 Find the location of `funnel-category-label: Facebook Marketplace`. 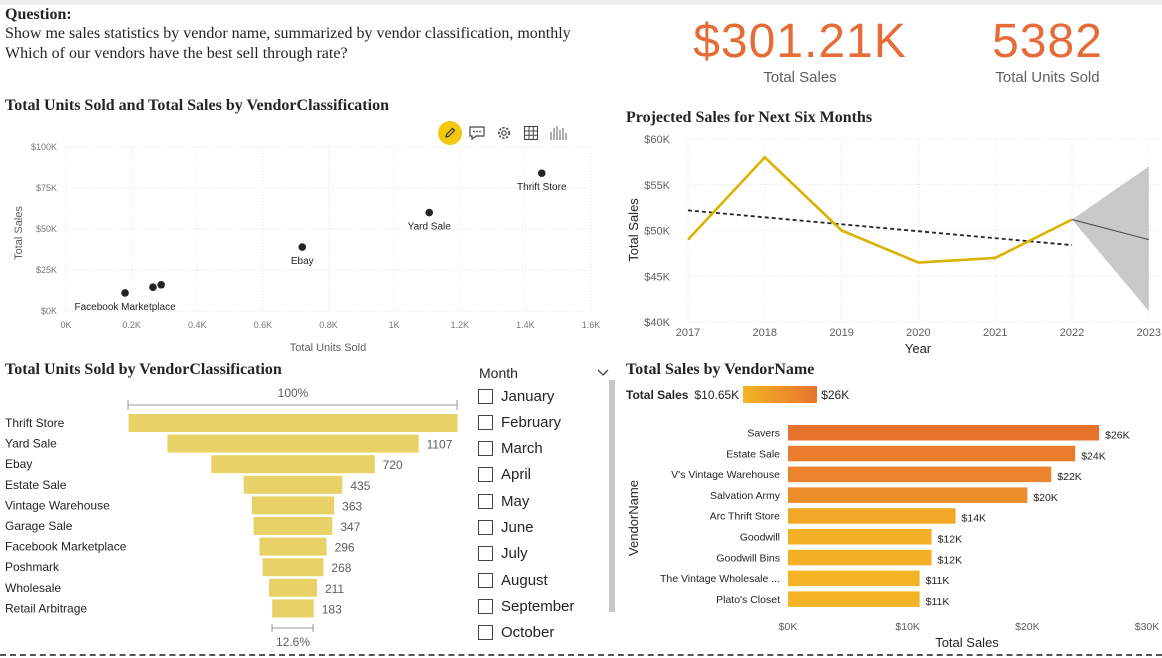

funnel-category-label: Facebook Marketplace is located at coordinates (66, 547).